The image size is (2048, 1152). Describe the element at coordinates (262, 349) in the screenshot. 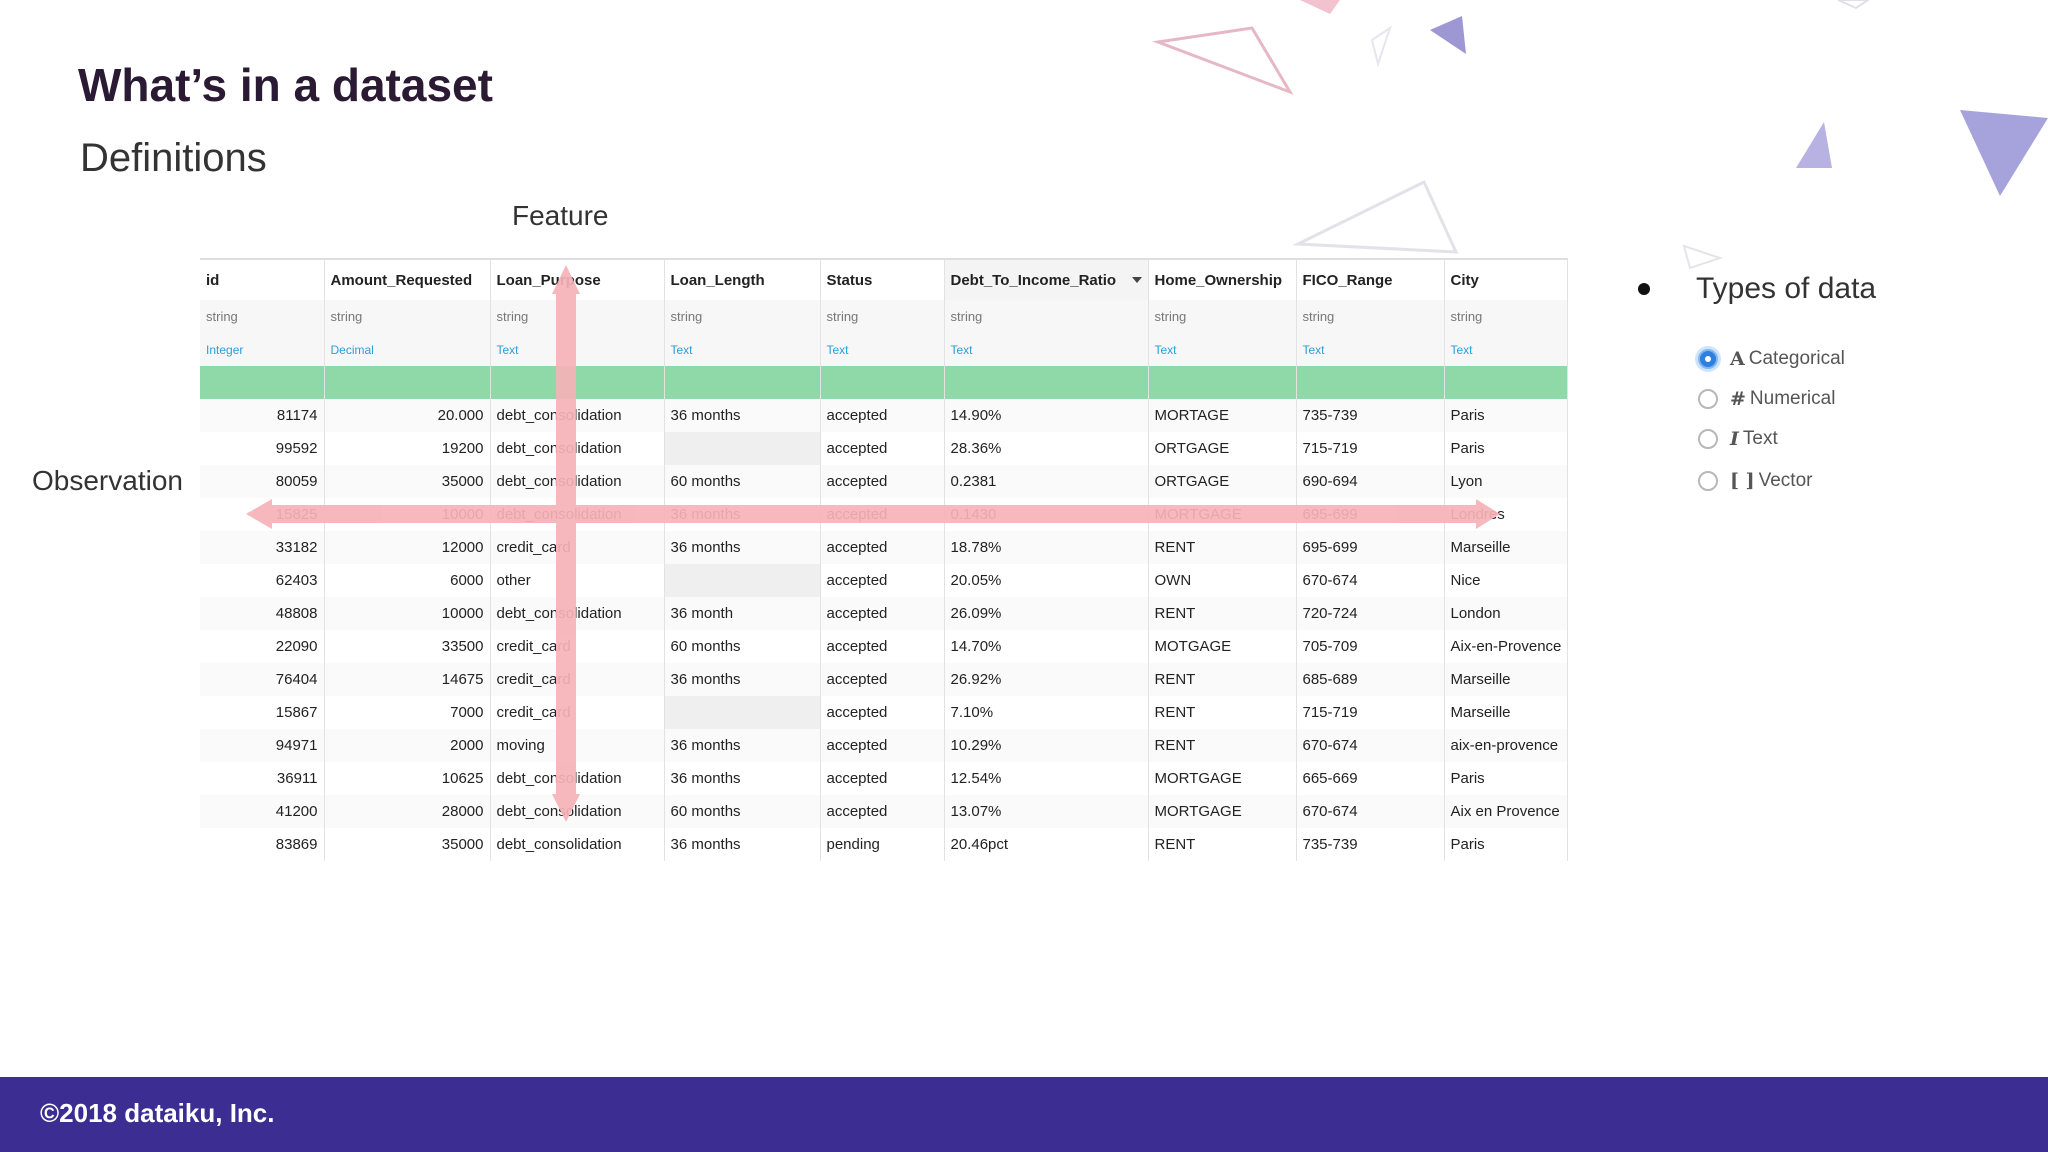

I see `meaning-type: Integer` at that location.